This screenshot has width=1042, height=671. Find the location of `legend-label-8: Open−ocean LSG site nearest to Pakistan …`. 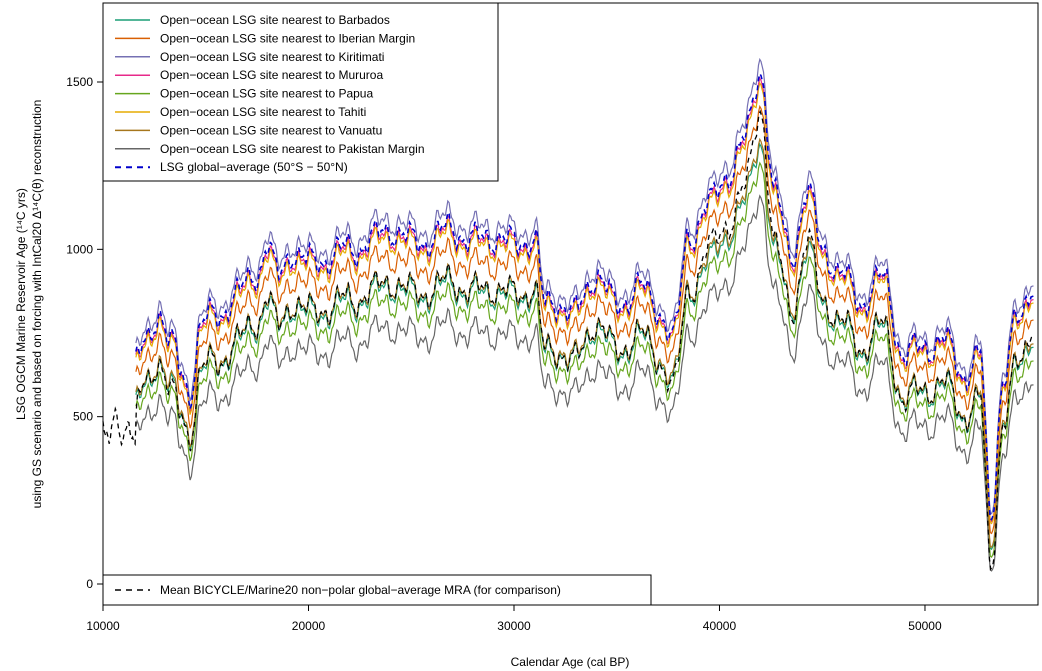

legend-label-8: Open−ocean LSG site nearest to Pakistan … is located at coordinates (292, 149).